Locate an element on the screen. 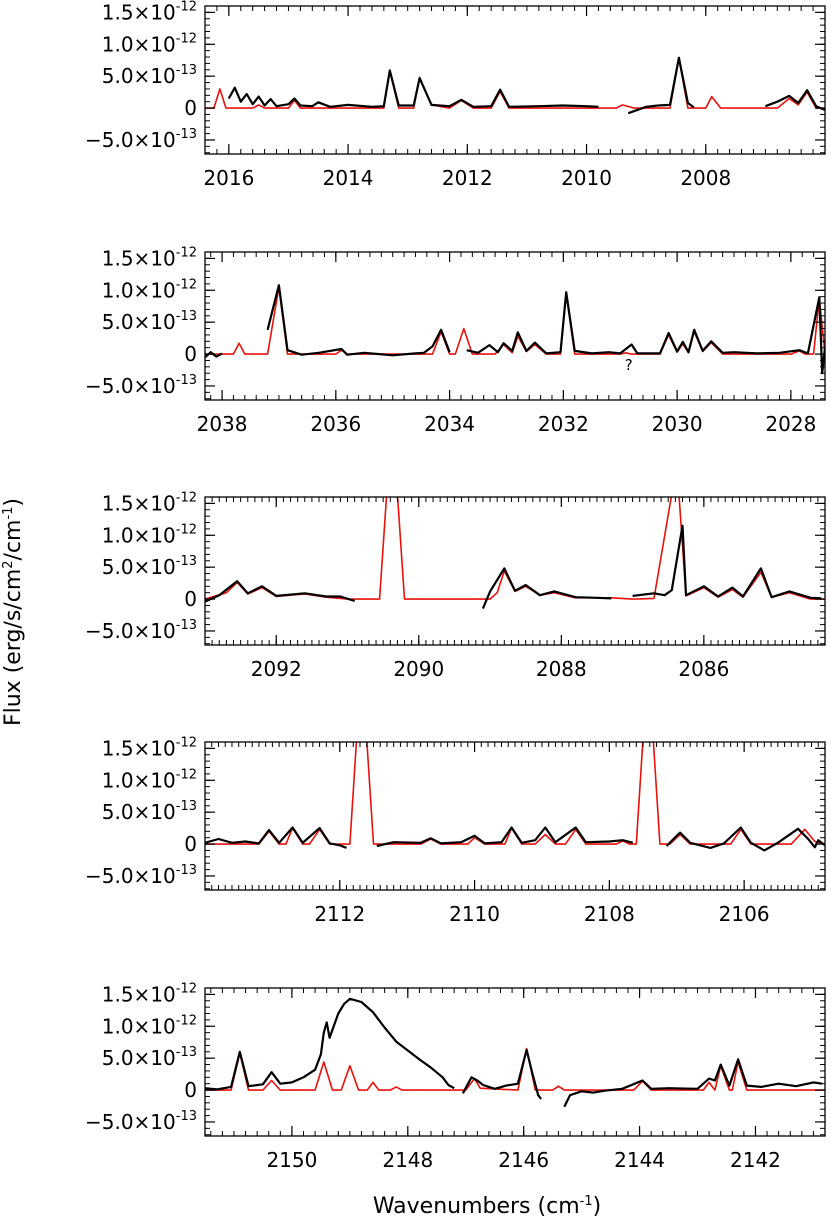 This screenshot has height=1224, width=830. y-axis-label-text: Flux (erg/s/cm is located at coordinates (13, 647).